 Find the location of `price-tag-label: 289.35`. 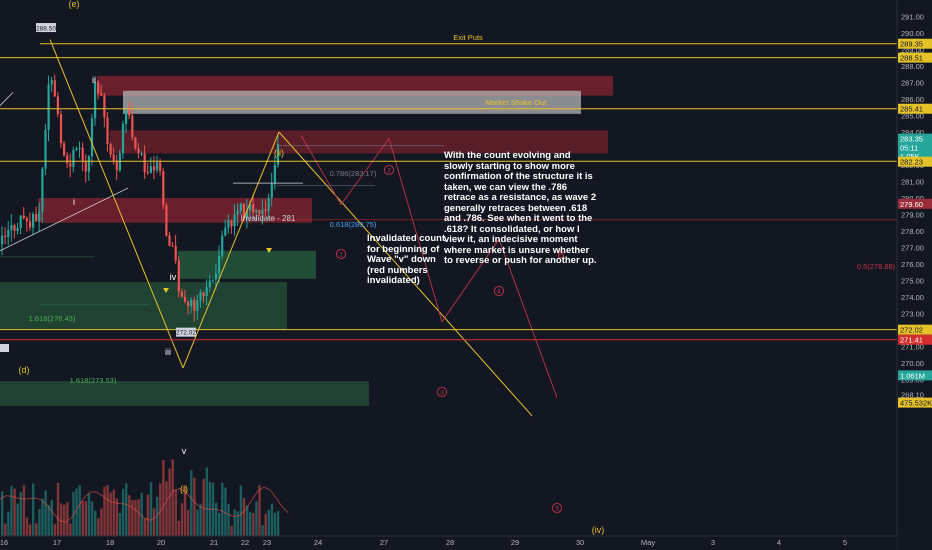

price-tag-label: 289.35 is located at coordinates (911, 44).